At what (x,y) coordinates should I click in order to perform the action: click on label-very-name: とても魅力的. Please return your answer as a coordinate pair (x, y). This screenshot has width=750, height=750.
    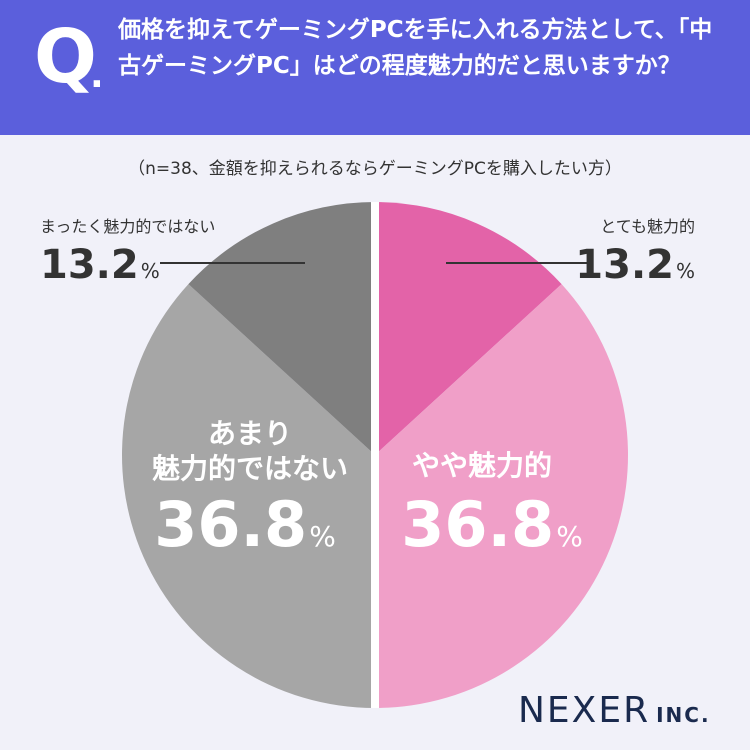
    Looking at the image, I should click on (647, 226).